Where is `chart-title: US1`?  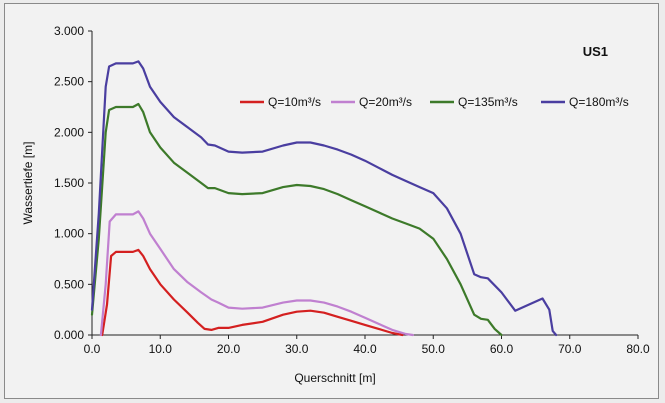
chart-title: US1 is located at coordinates (595, 51).